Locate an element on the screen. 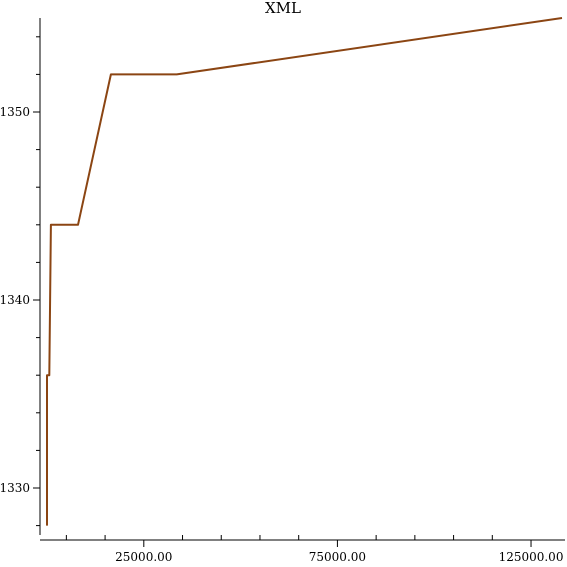 The height and width of the screenshot is (567, 567). x-tick-label: 125000.00 is located at coordinates (531, 557).